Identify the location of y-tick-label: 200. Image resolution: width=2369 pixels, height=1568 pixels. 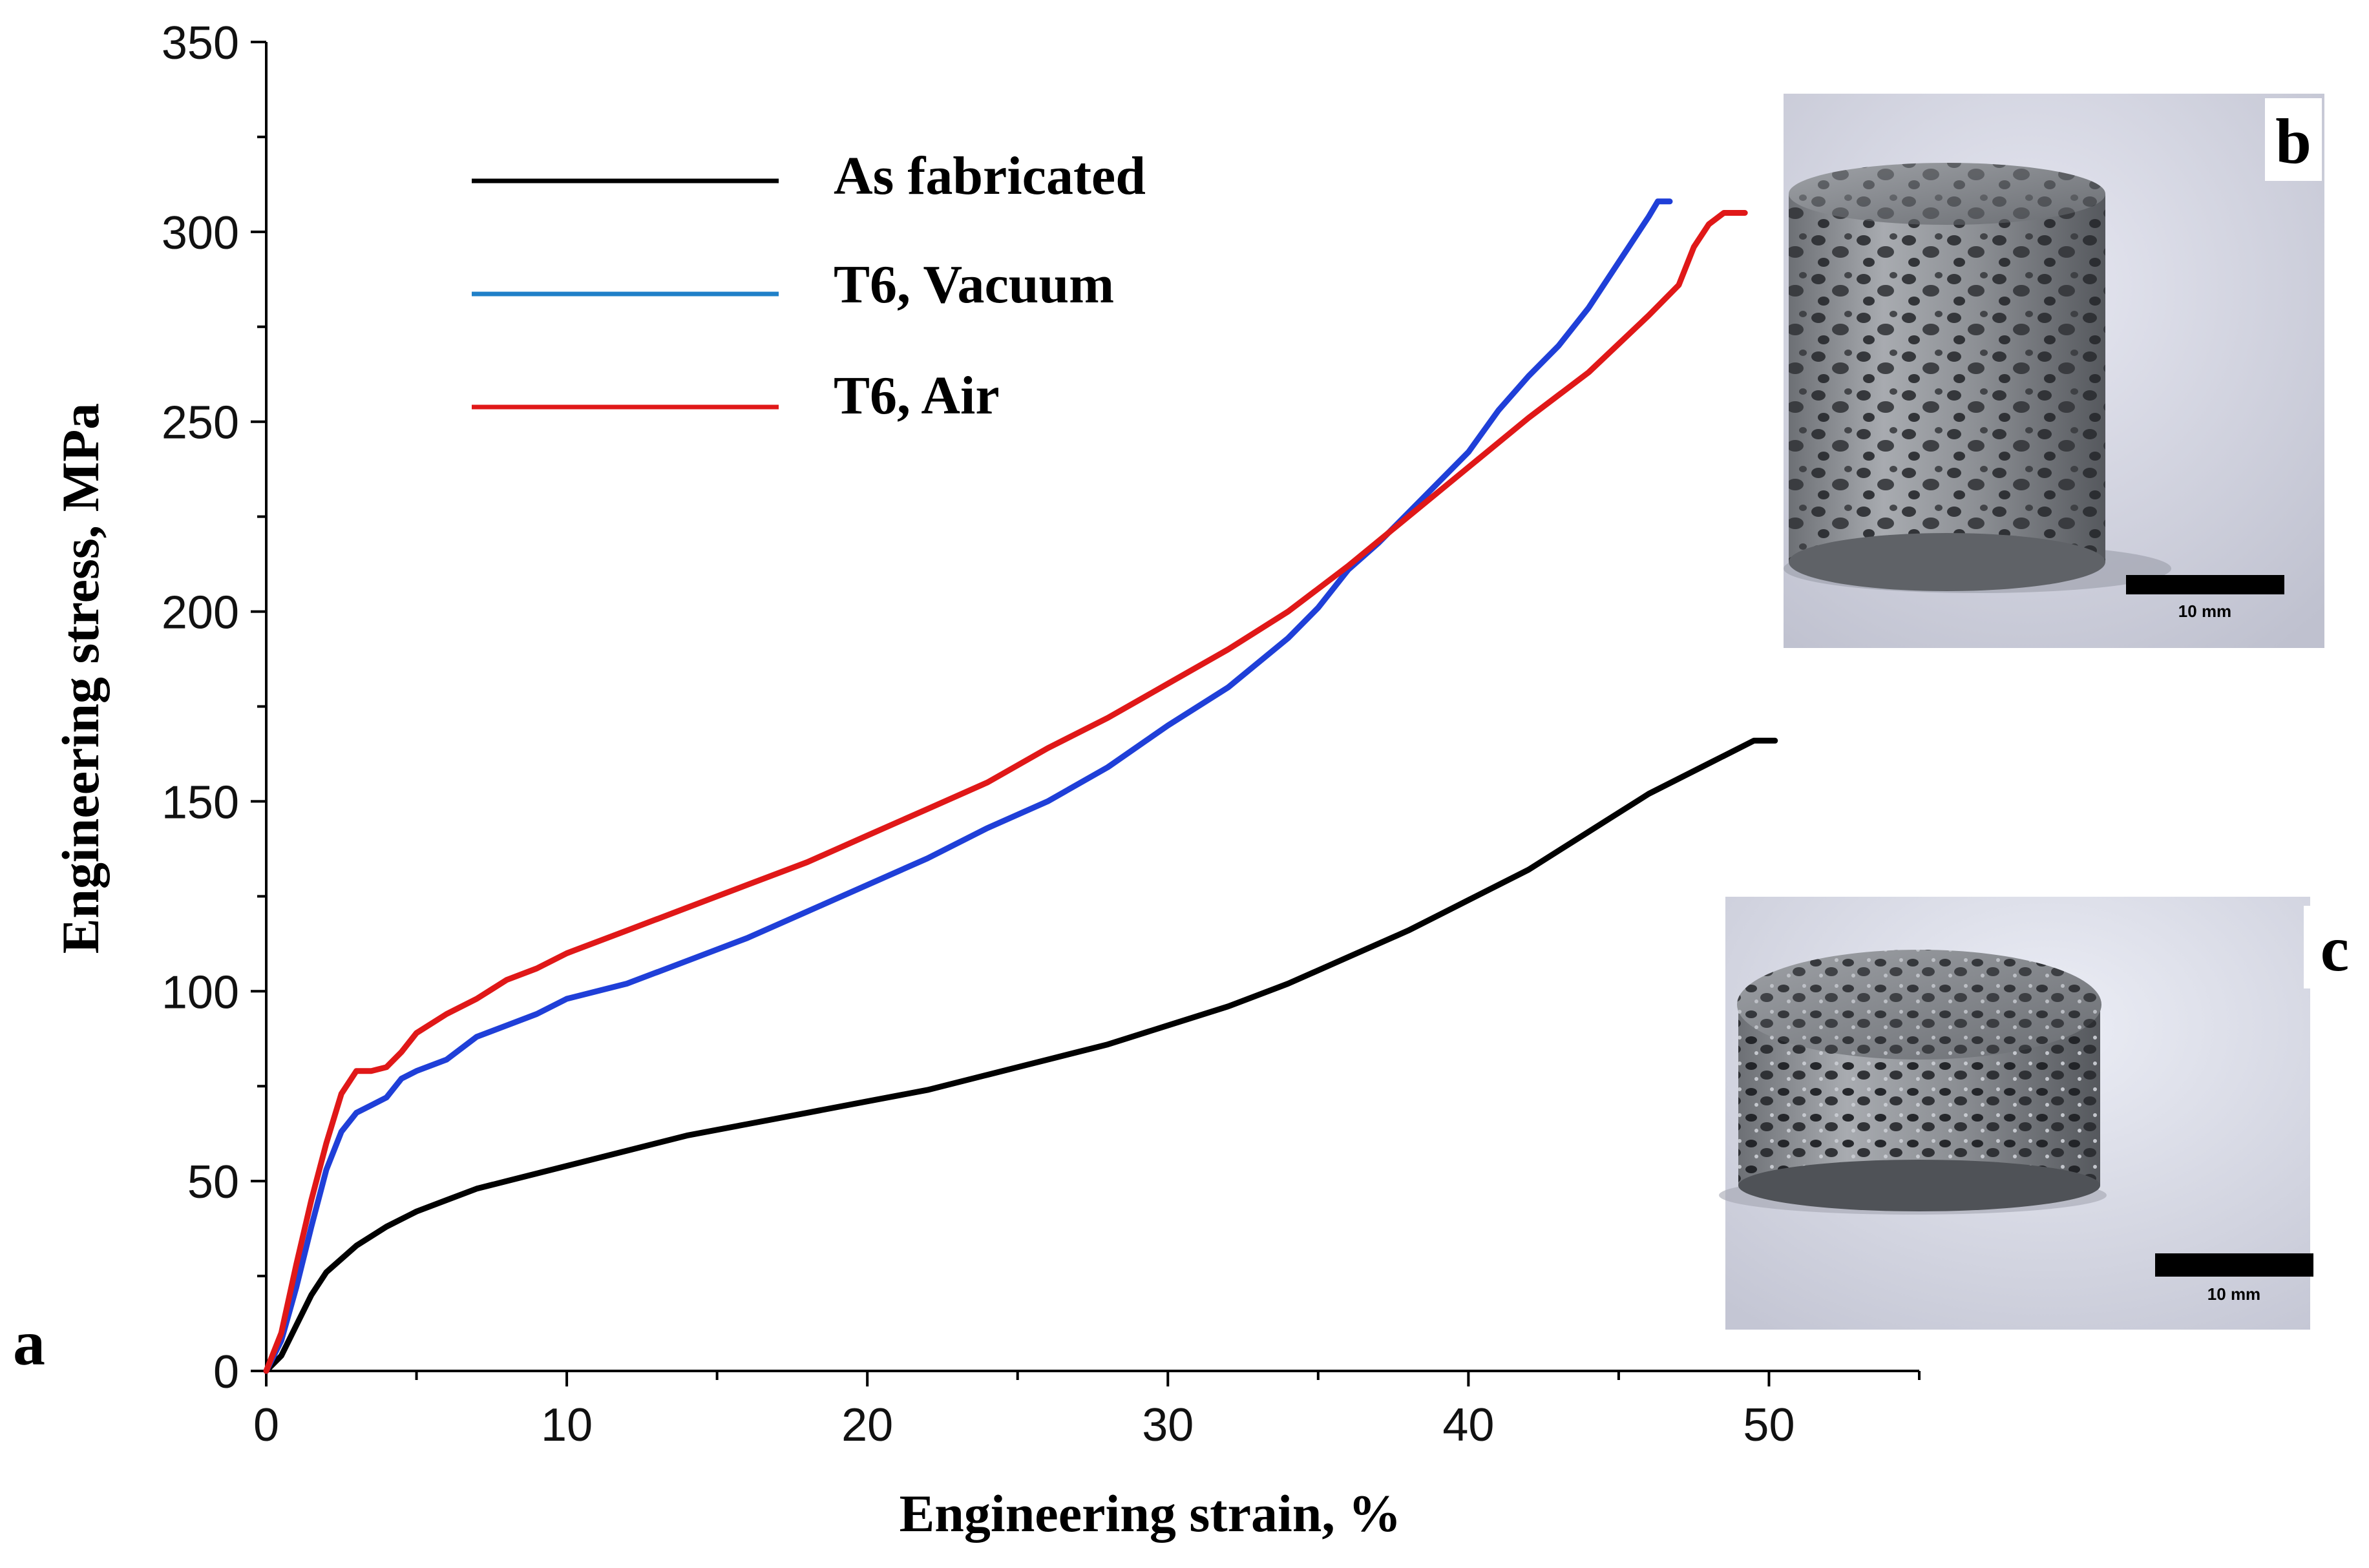
(200, 613).